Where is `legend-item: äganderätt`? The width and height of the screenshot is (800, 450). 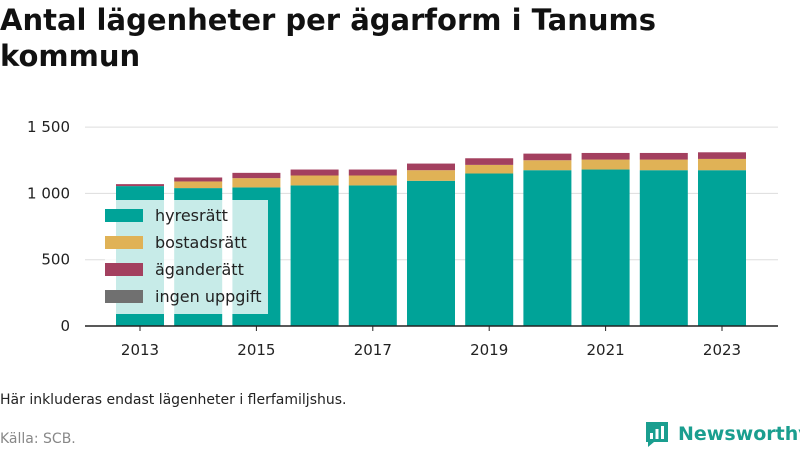 legend-item: äganderätt is located at coordinates (183, 269).